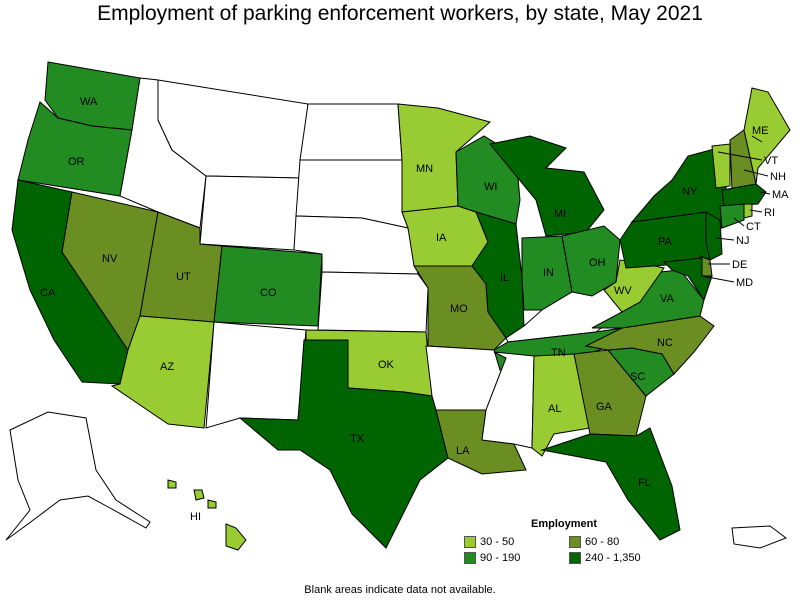 This screenshot has height=600, width=800. Describe the element at coordinates (629, 542) in the screenshot. I see `legend-item-60-80: 60 - 80` at that location.